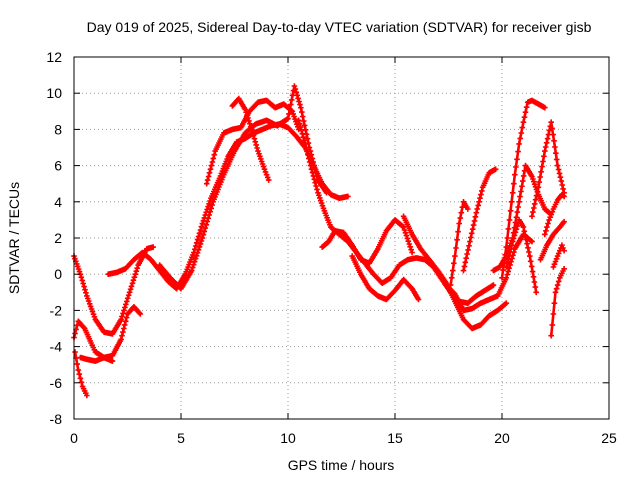  I want to click on series-sat-j, so click(367, 242).